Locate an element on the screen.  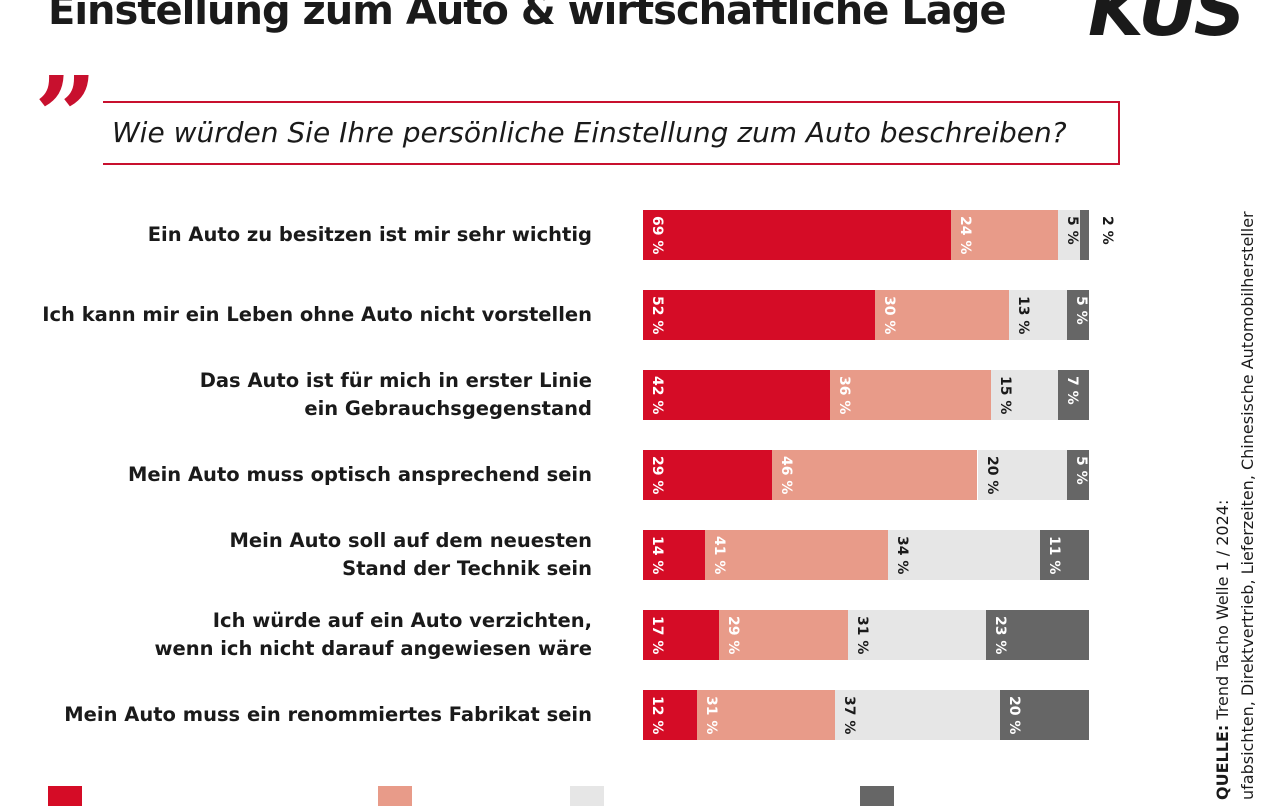
data-label: 13 % is located at coordinates (1022, 315).